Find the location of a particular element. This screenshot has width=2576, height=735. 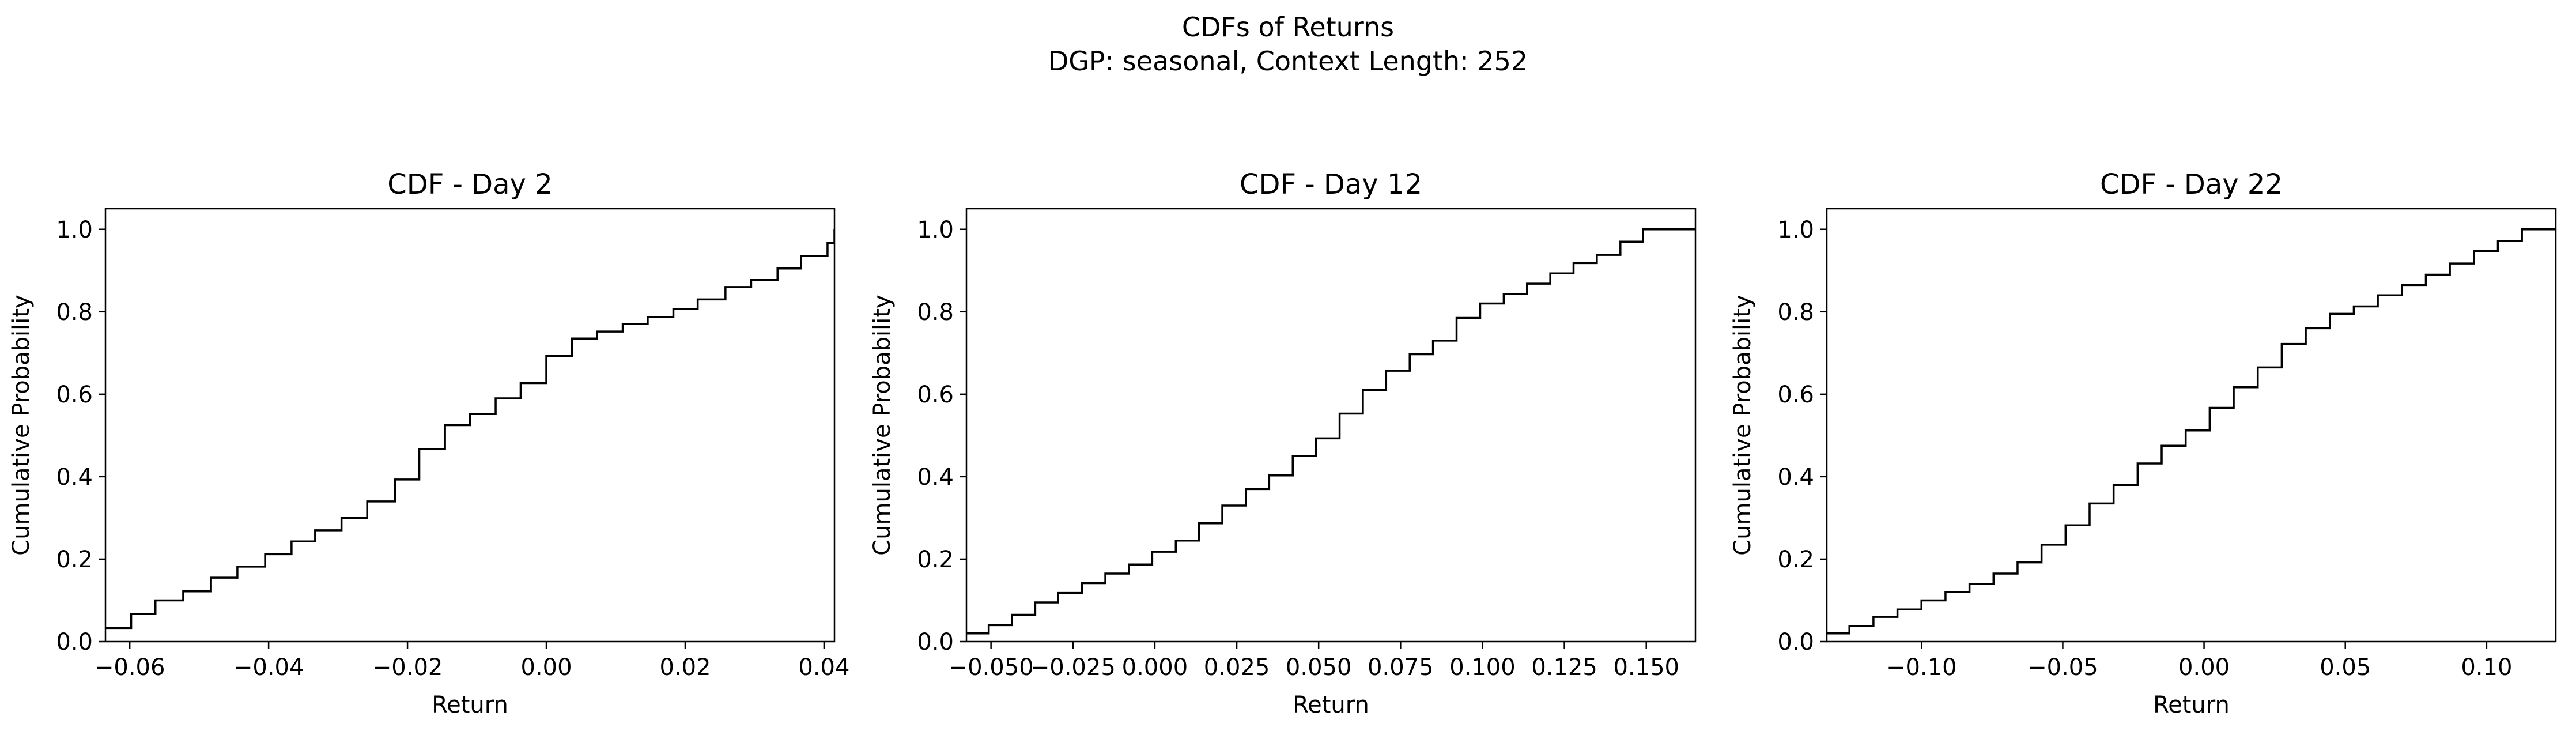

figure-title-line2: DGP: seasonal, Context Length: 252 is located at coordinates (1288, 61).